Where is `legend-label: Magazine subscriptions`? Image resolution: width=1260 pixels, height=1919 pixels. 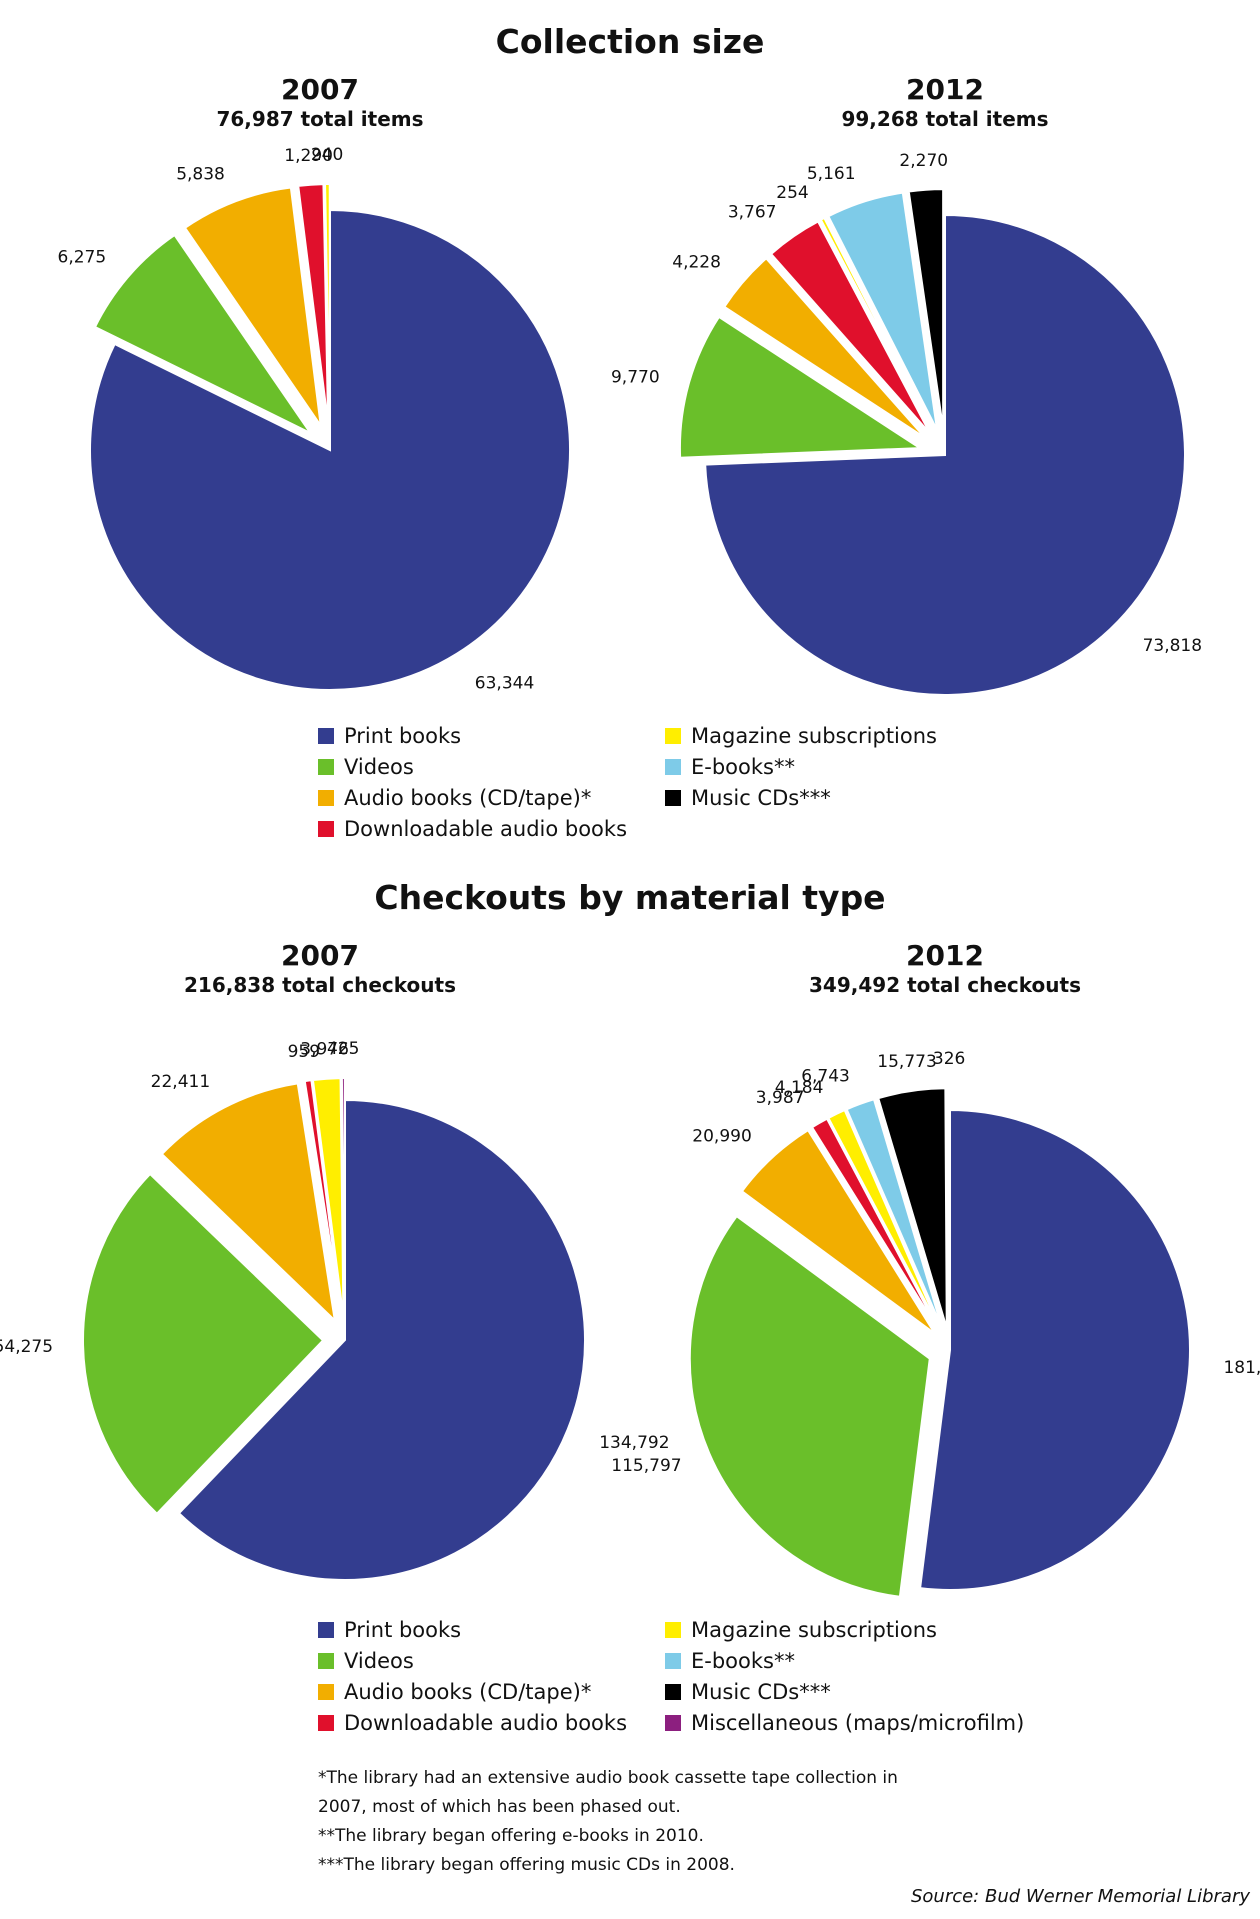
legend-label: Magazine subscriptions is located at coordinates (814, 735).